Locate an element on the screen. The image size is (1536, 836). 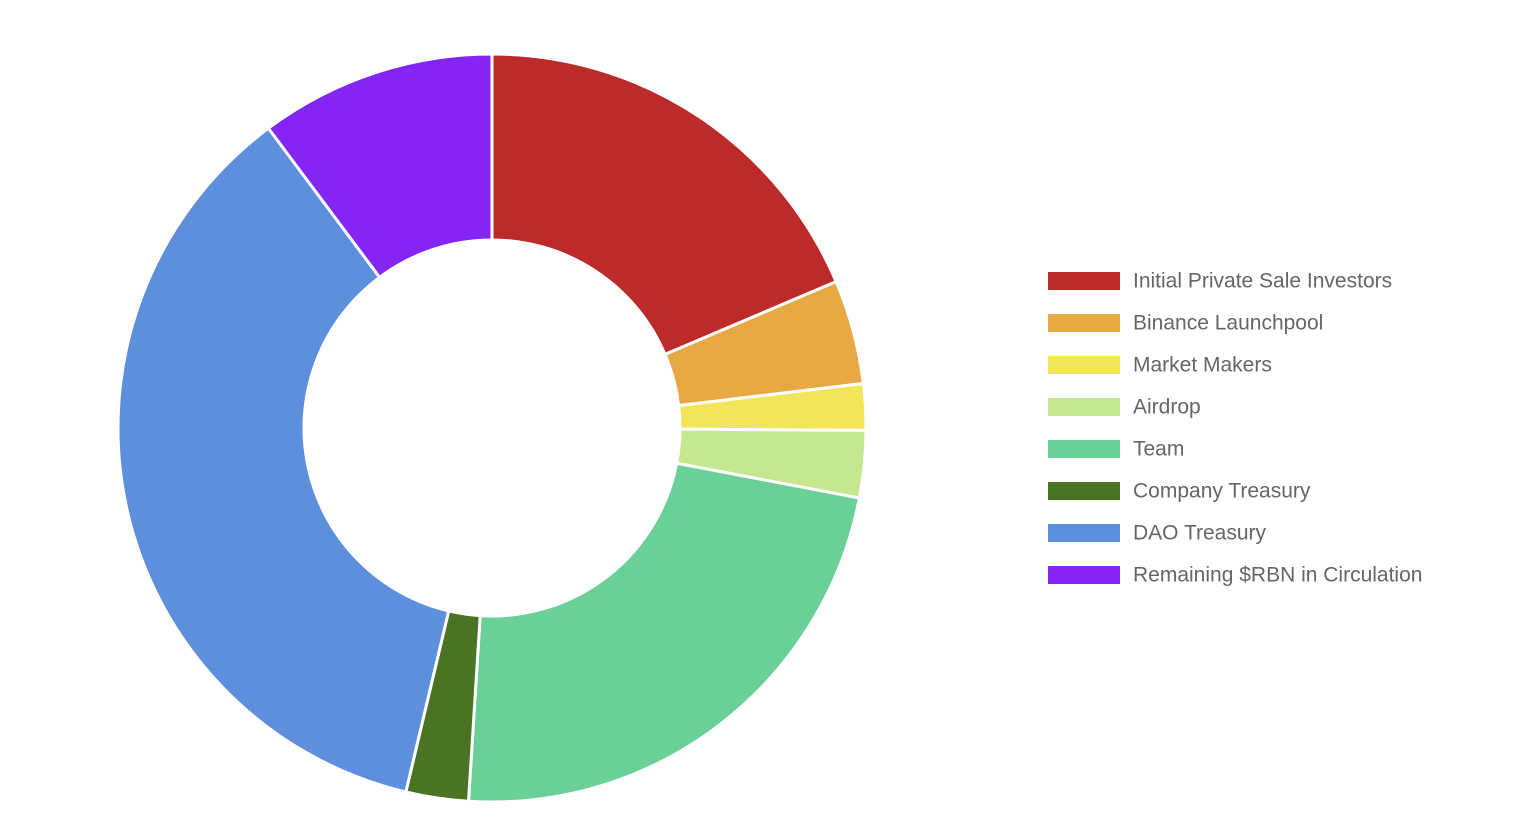
legend-label: Team is located at coordinates (1158, 449).